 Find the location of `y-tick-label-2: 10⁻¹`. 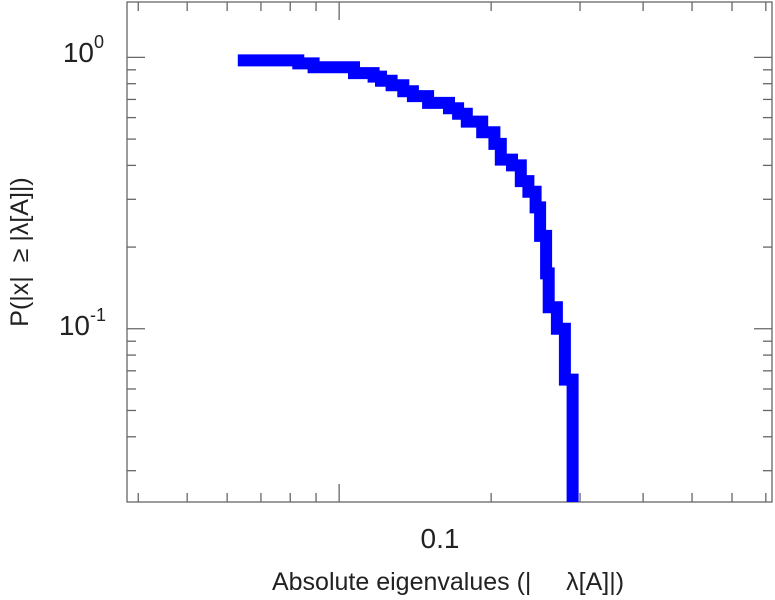

y-tick-label-2: 10⁻¹ is located at coordinates (82, 323).